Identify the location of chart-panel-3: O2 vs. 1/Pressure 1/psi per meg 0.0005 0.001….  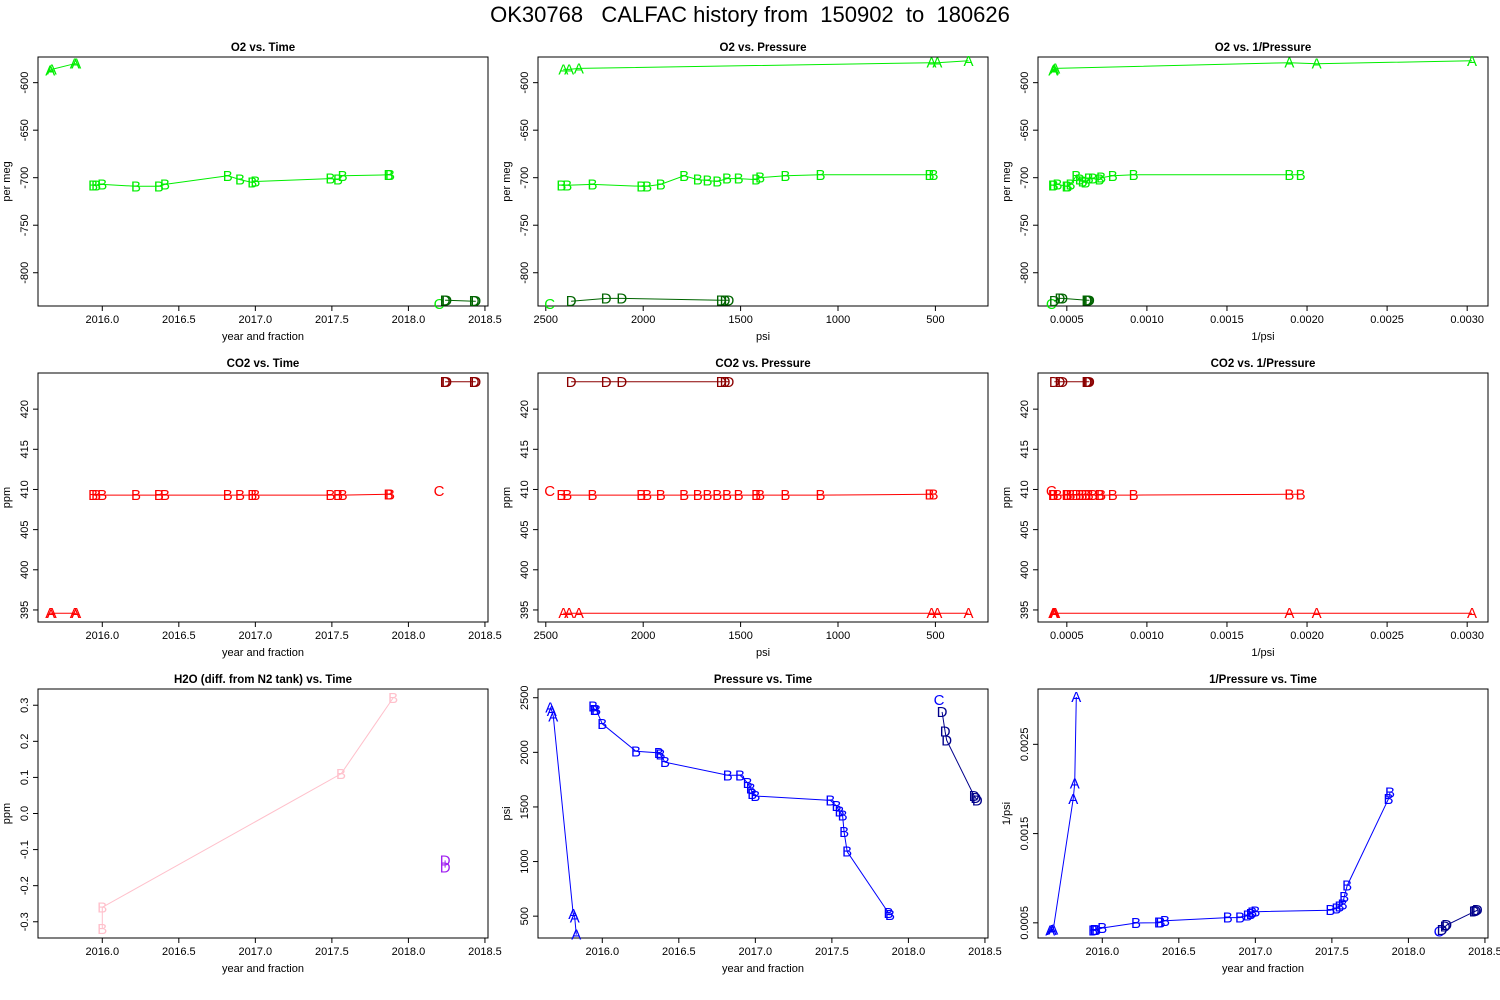
(1245, 192).